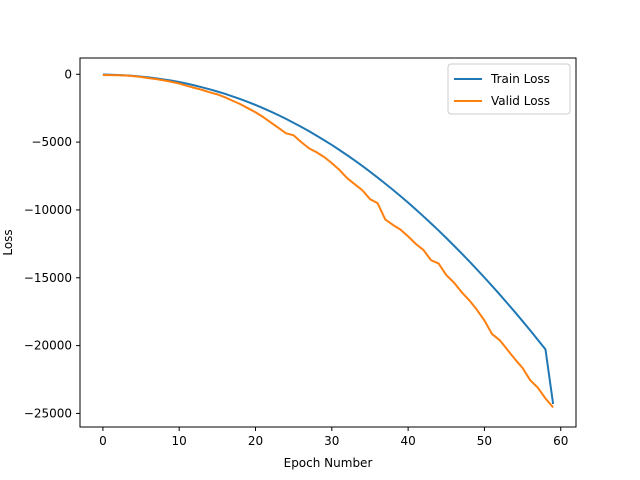 The image size is (640, 480). What do you see at coordinates (331, 441) in the screenshot?
I see `x-tick-label: 30` at bounding box center [331, 441].